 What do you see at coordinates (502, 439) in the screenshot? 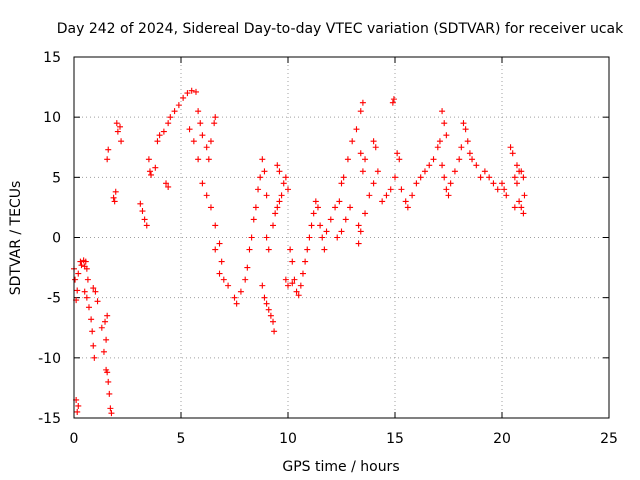
I see `x-tick-label: 20` at bounding box center [502, 439].